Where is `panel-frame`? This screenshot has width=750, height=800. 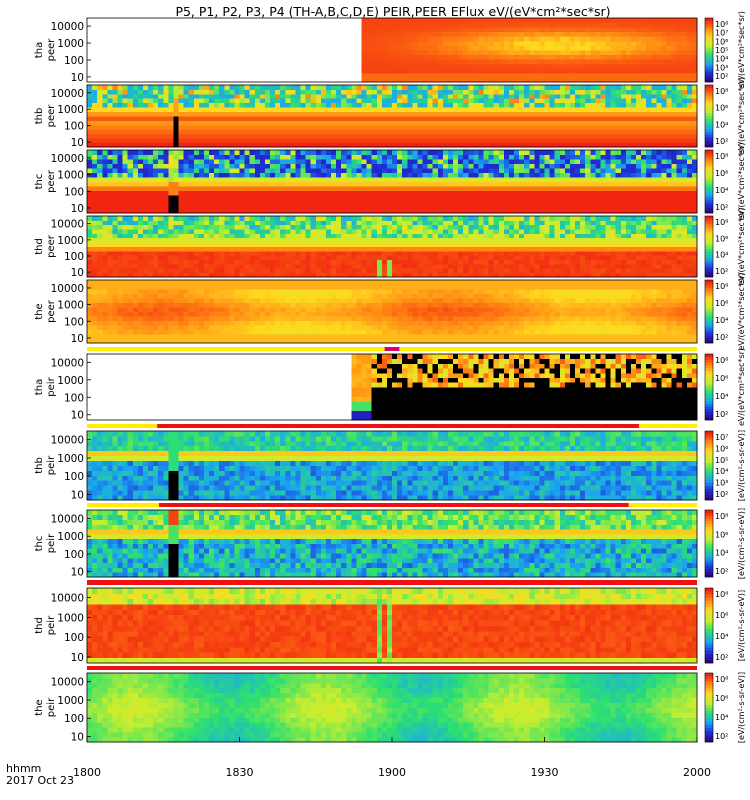 panel-frame is located at coordinates (392, 116).